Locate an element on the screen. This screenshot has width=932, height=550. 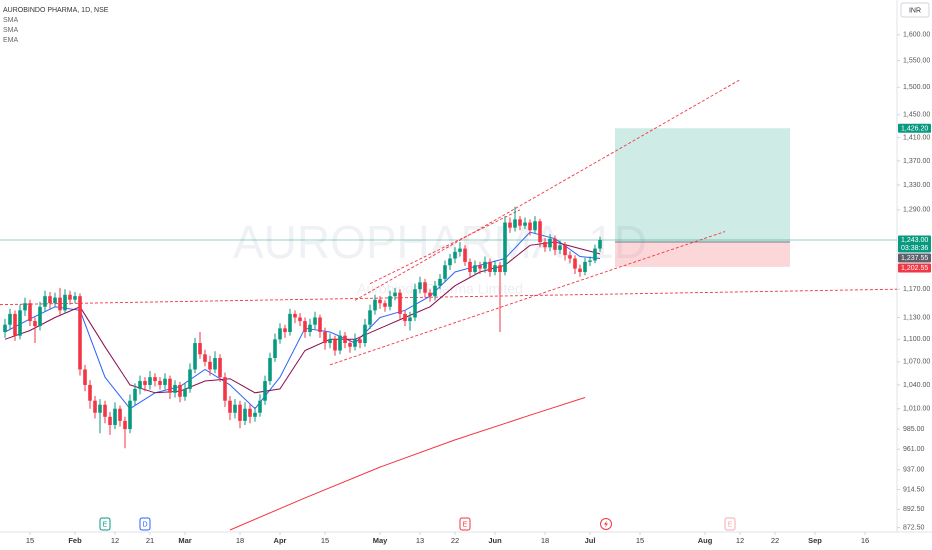
x-tick-label: Aug is located at coordinates (705, 540).